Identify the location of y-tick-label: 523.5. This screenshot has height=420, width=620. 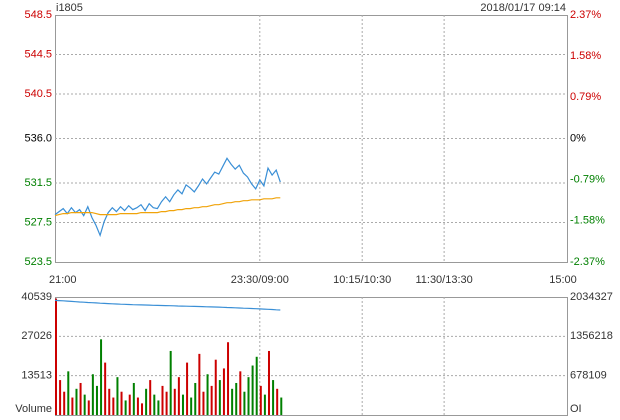
(38, 262).